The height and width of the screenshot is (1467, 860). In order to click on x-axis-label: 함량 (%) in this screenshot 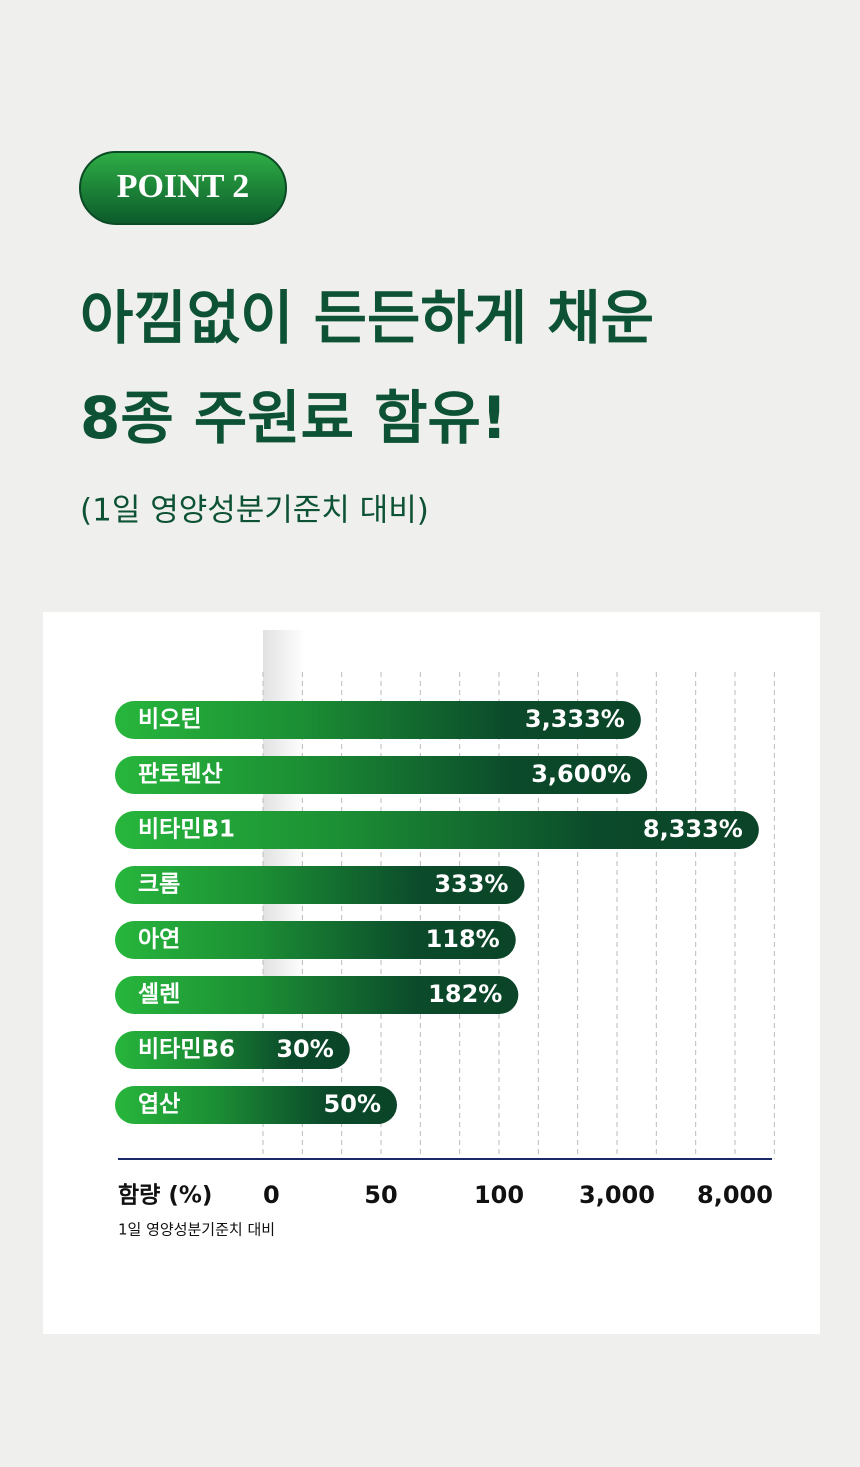, I will do `click(165, 1196)`.